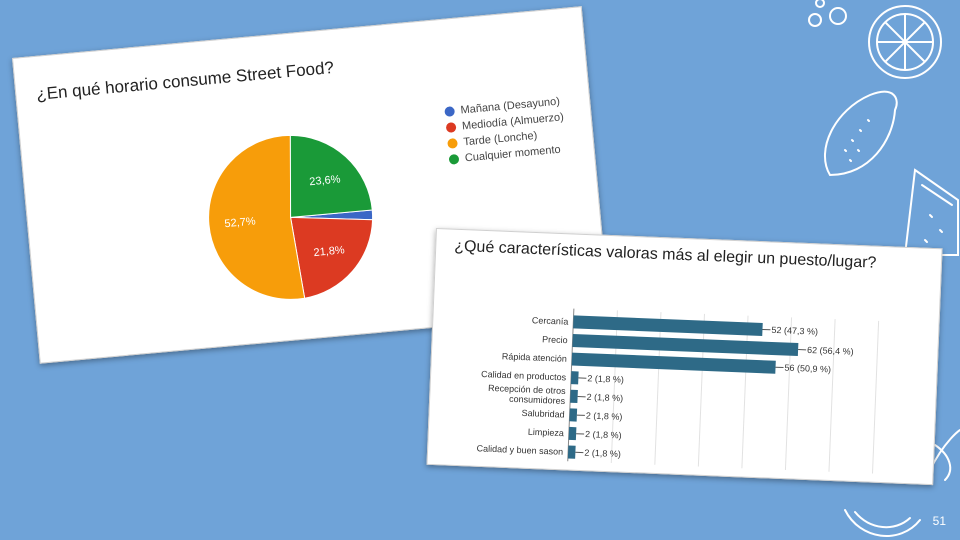  Describe the element at coordinates (882, 523) in the screenshot. I see `orange-half-icon` at that location.